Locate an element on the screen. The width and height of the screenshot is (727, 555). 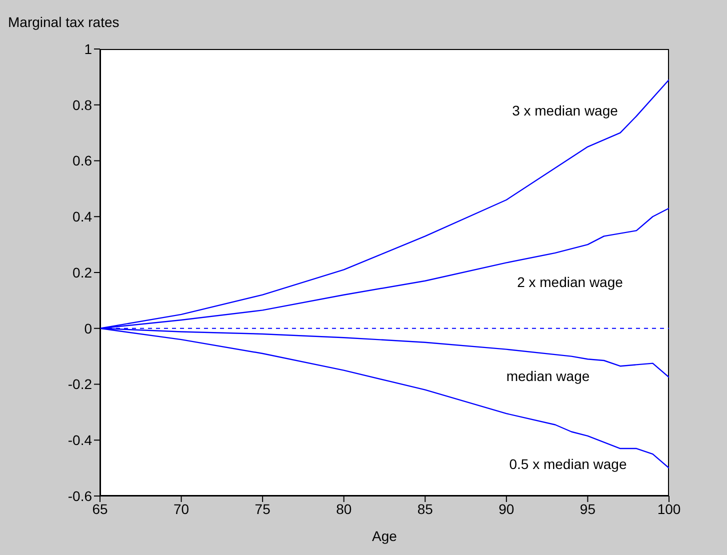
x-tick-label: 95 is located at coordinates (588, 508).